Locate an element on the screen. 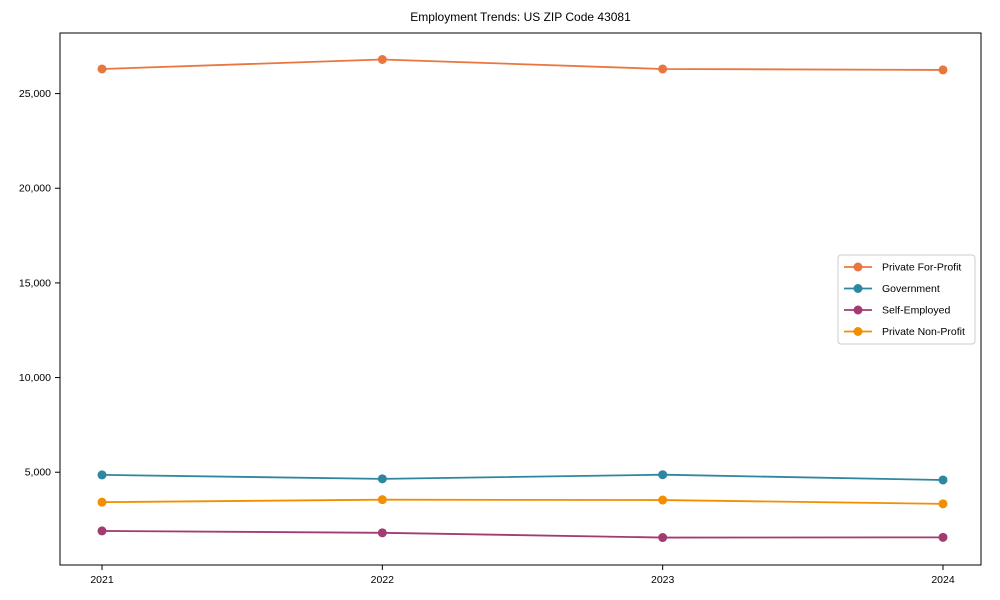 This screenshot has width=1000, height=600. y-tick-label: 25,000 is located at coordinates (35, 94).